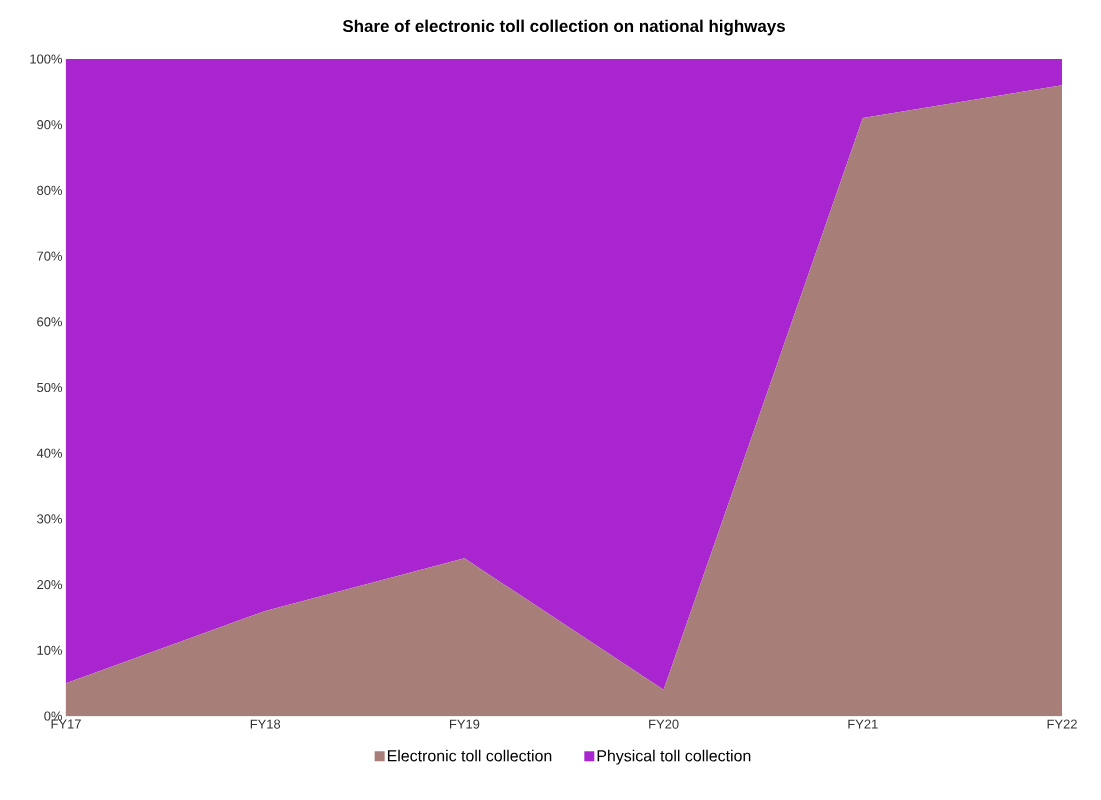  I want to click on y-tick-label: 60%, so click(50, 322).